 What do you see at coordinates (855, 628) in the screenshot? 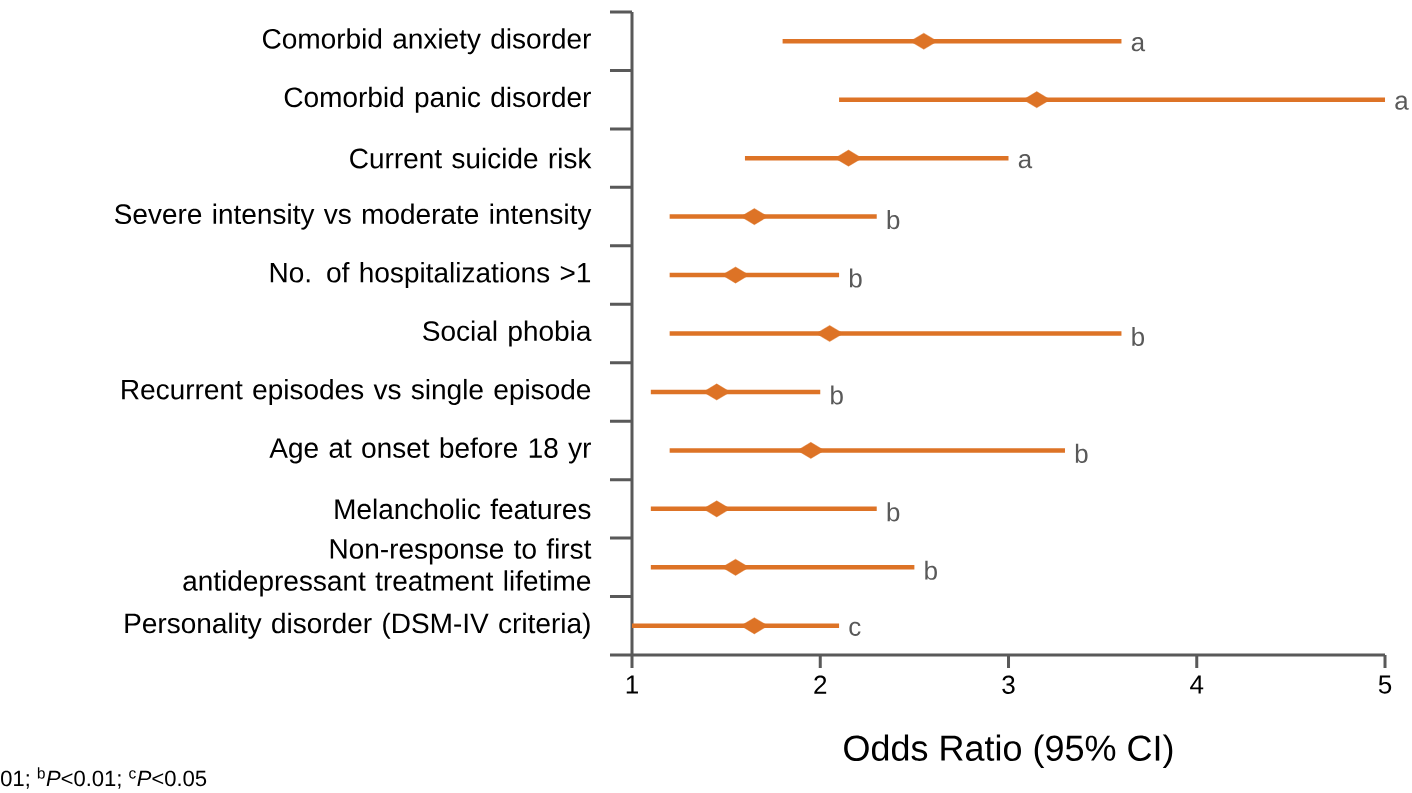
I see `annotation: c` at bounding box center [855, 628].